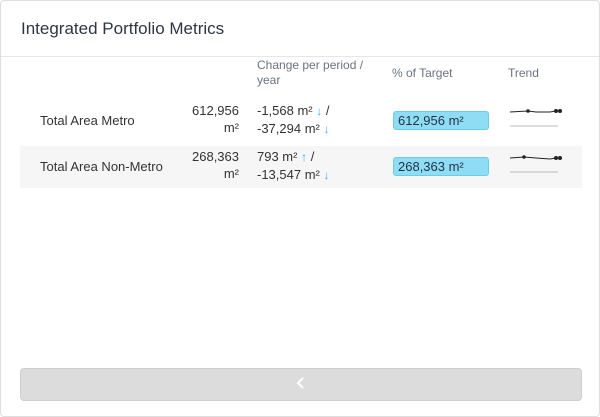 This screenshot has height=417, width=600. What do you see at coordinates (123, 28) in the screenshot?
I see `card-title: Integrated Portfolio Metrics` at bounding box center [123, 28].